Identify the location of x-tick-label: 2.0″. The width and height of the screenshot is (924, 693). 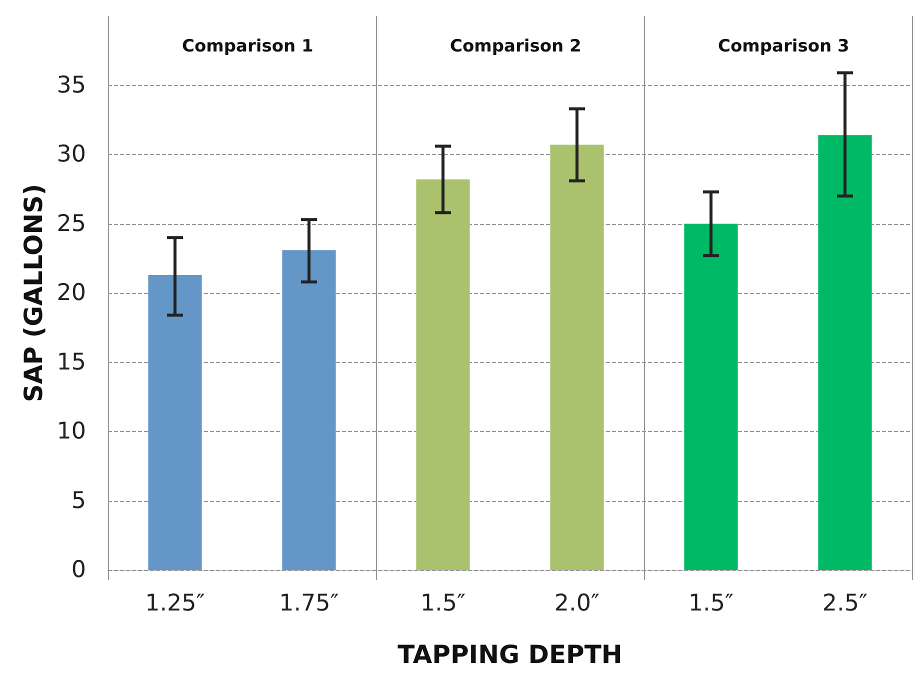
(577, 603).